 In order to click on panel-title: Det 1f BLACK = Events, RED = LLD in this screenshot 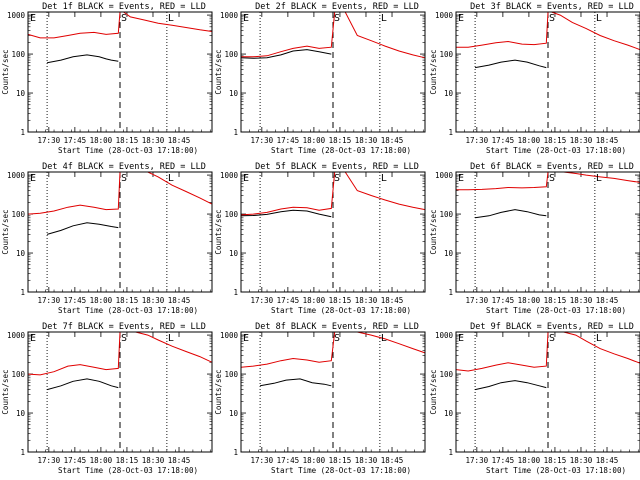, I will do `click(124, 7)`.